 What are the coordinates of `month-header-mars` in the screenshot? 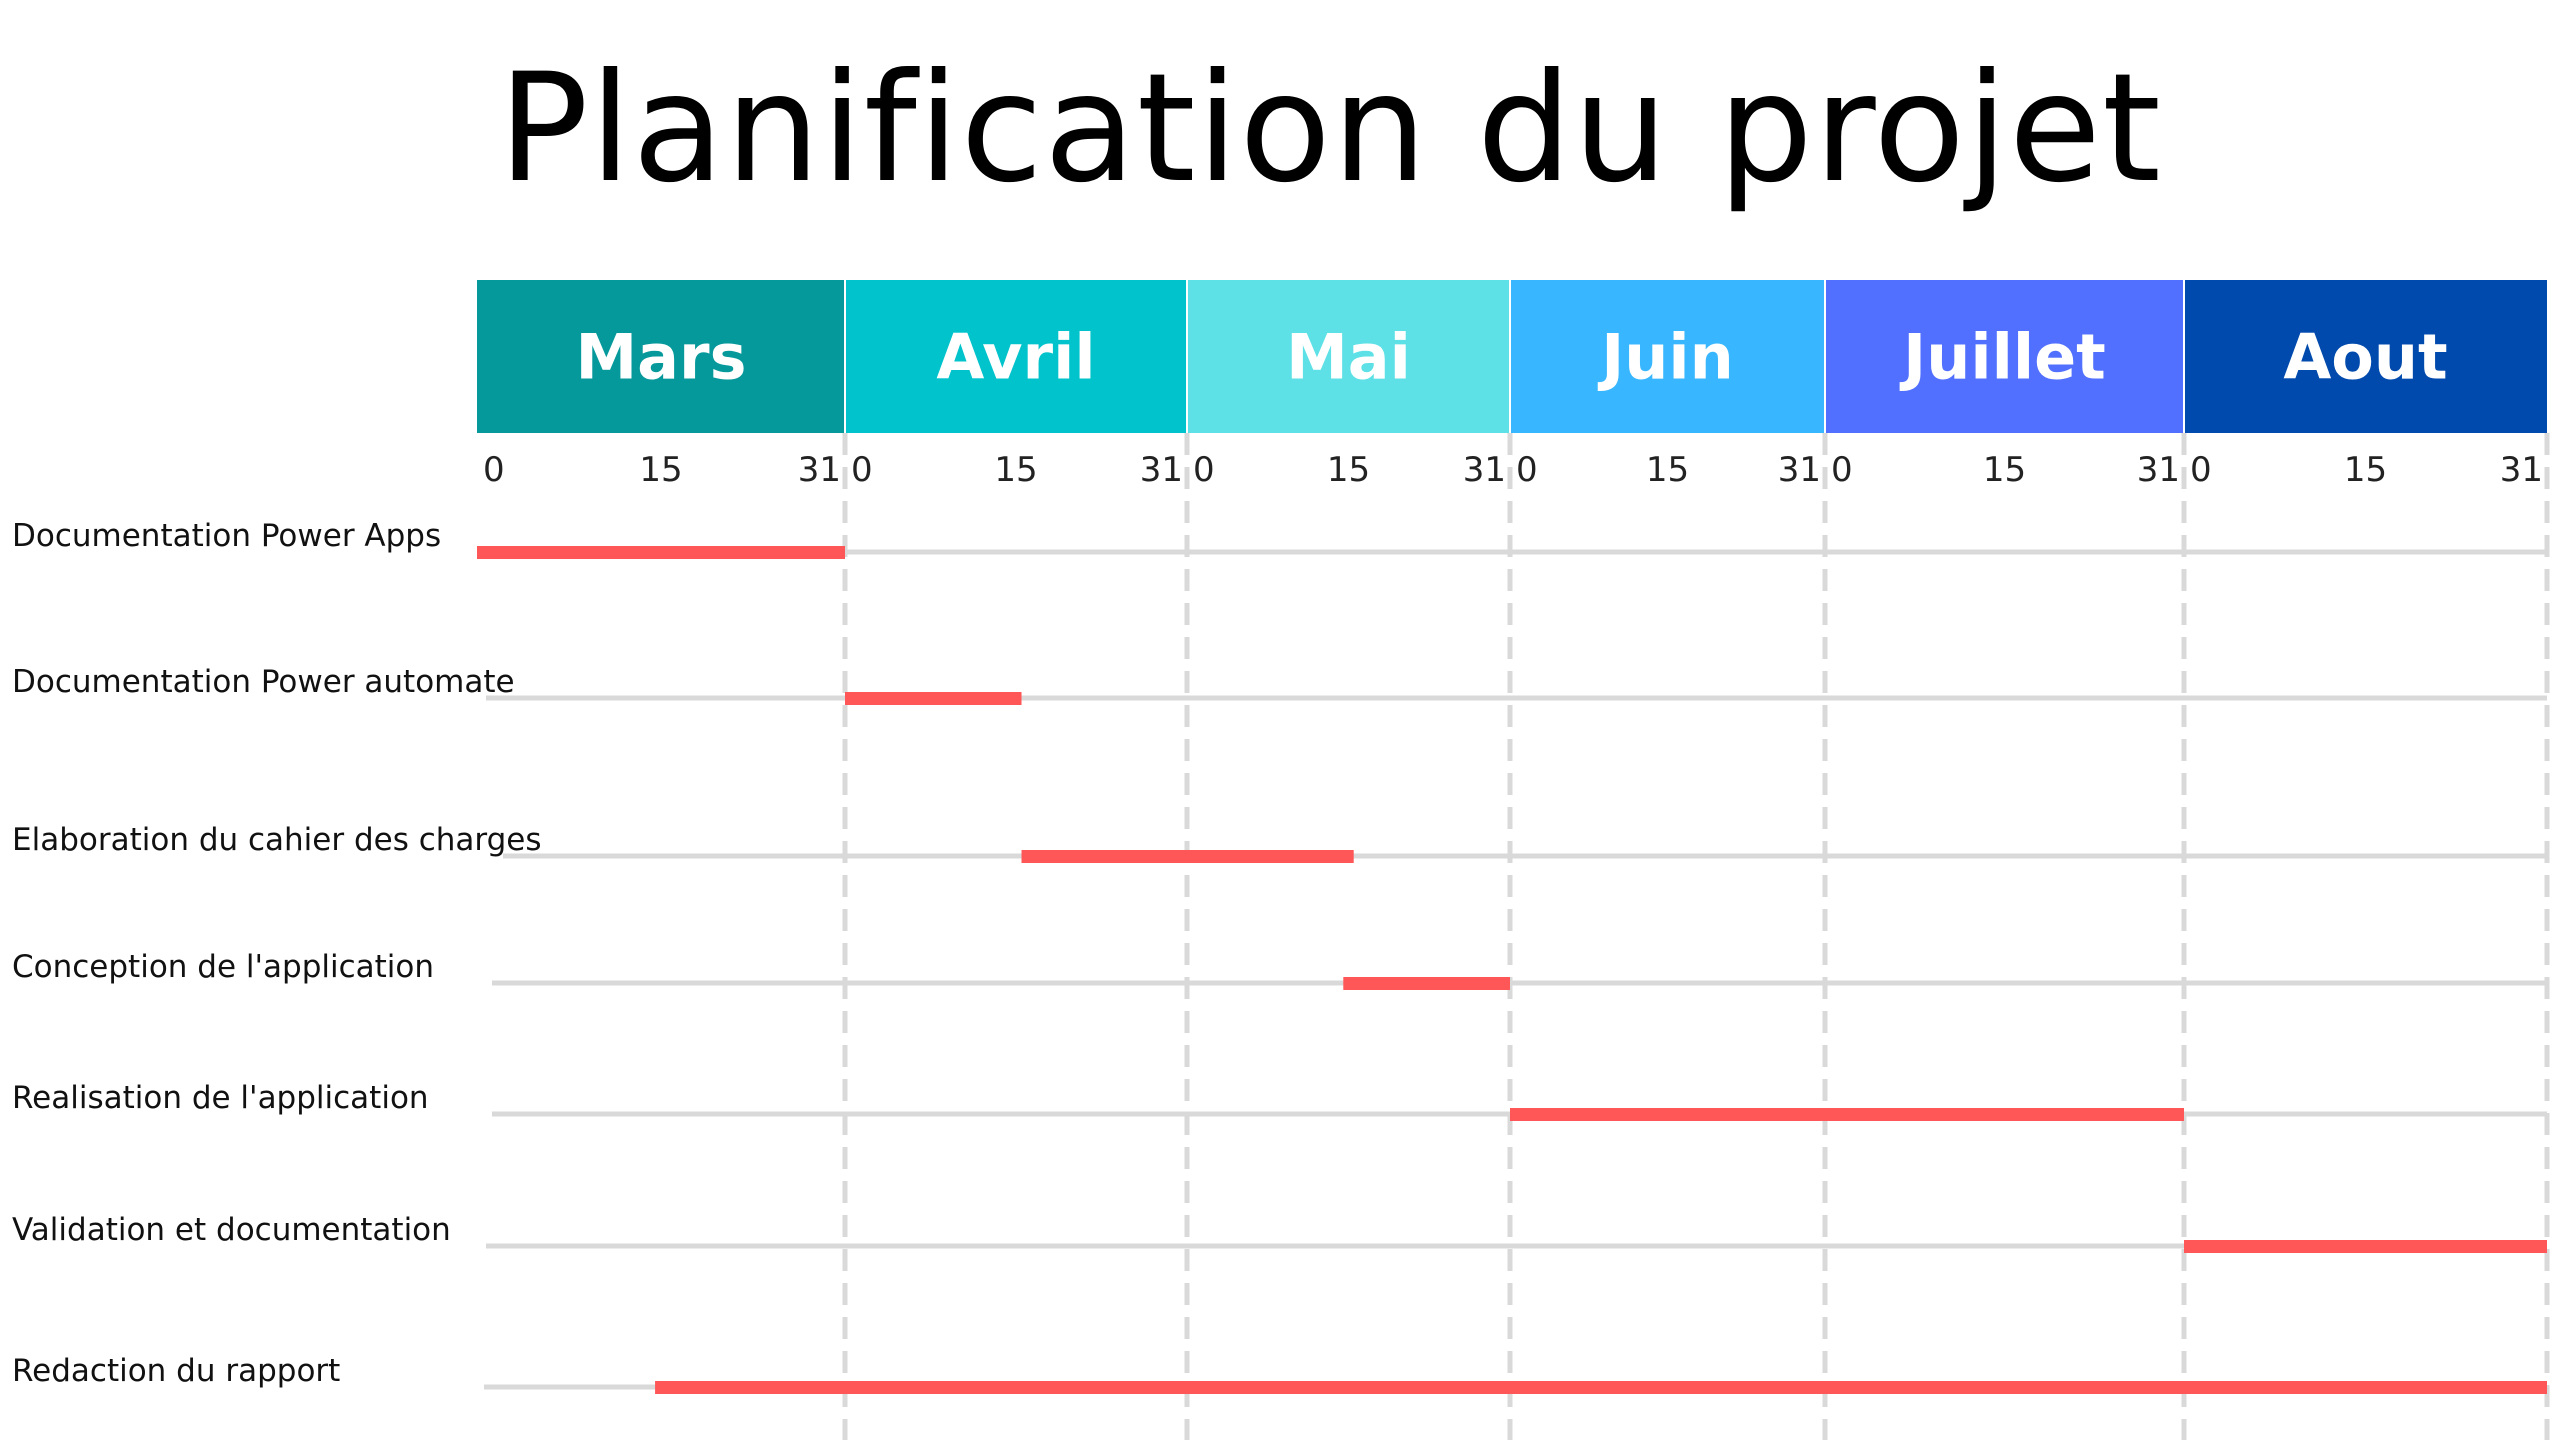 It's located at (661, 356).